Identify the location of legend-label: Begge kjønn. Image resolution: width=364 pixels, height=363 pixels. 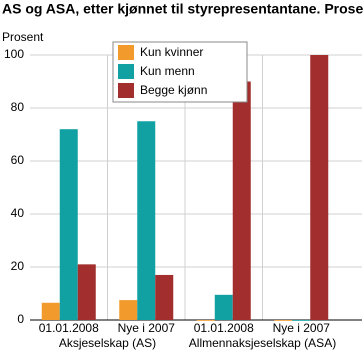
(173, 90).